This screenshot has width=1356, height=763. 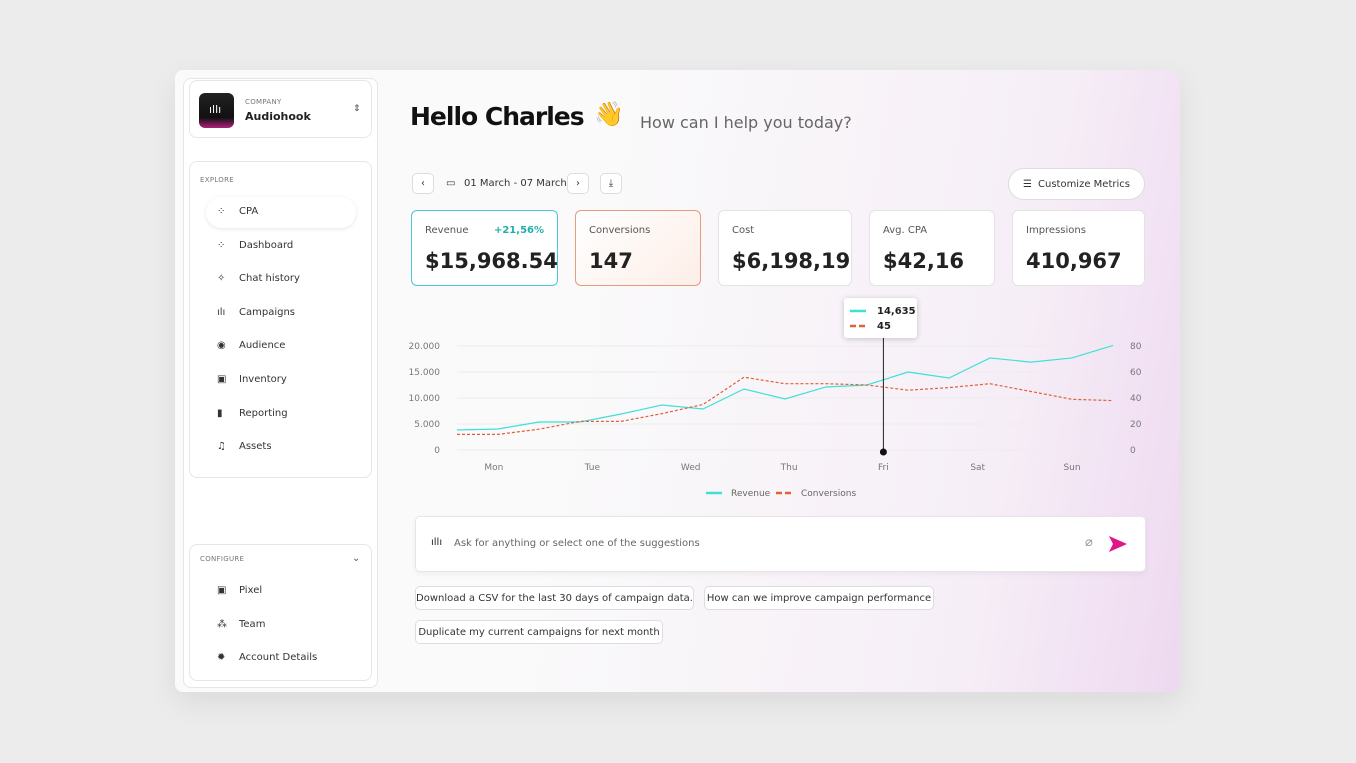 I want to click on x-tick-label: Fri, so click(x=883, y=468).